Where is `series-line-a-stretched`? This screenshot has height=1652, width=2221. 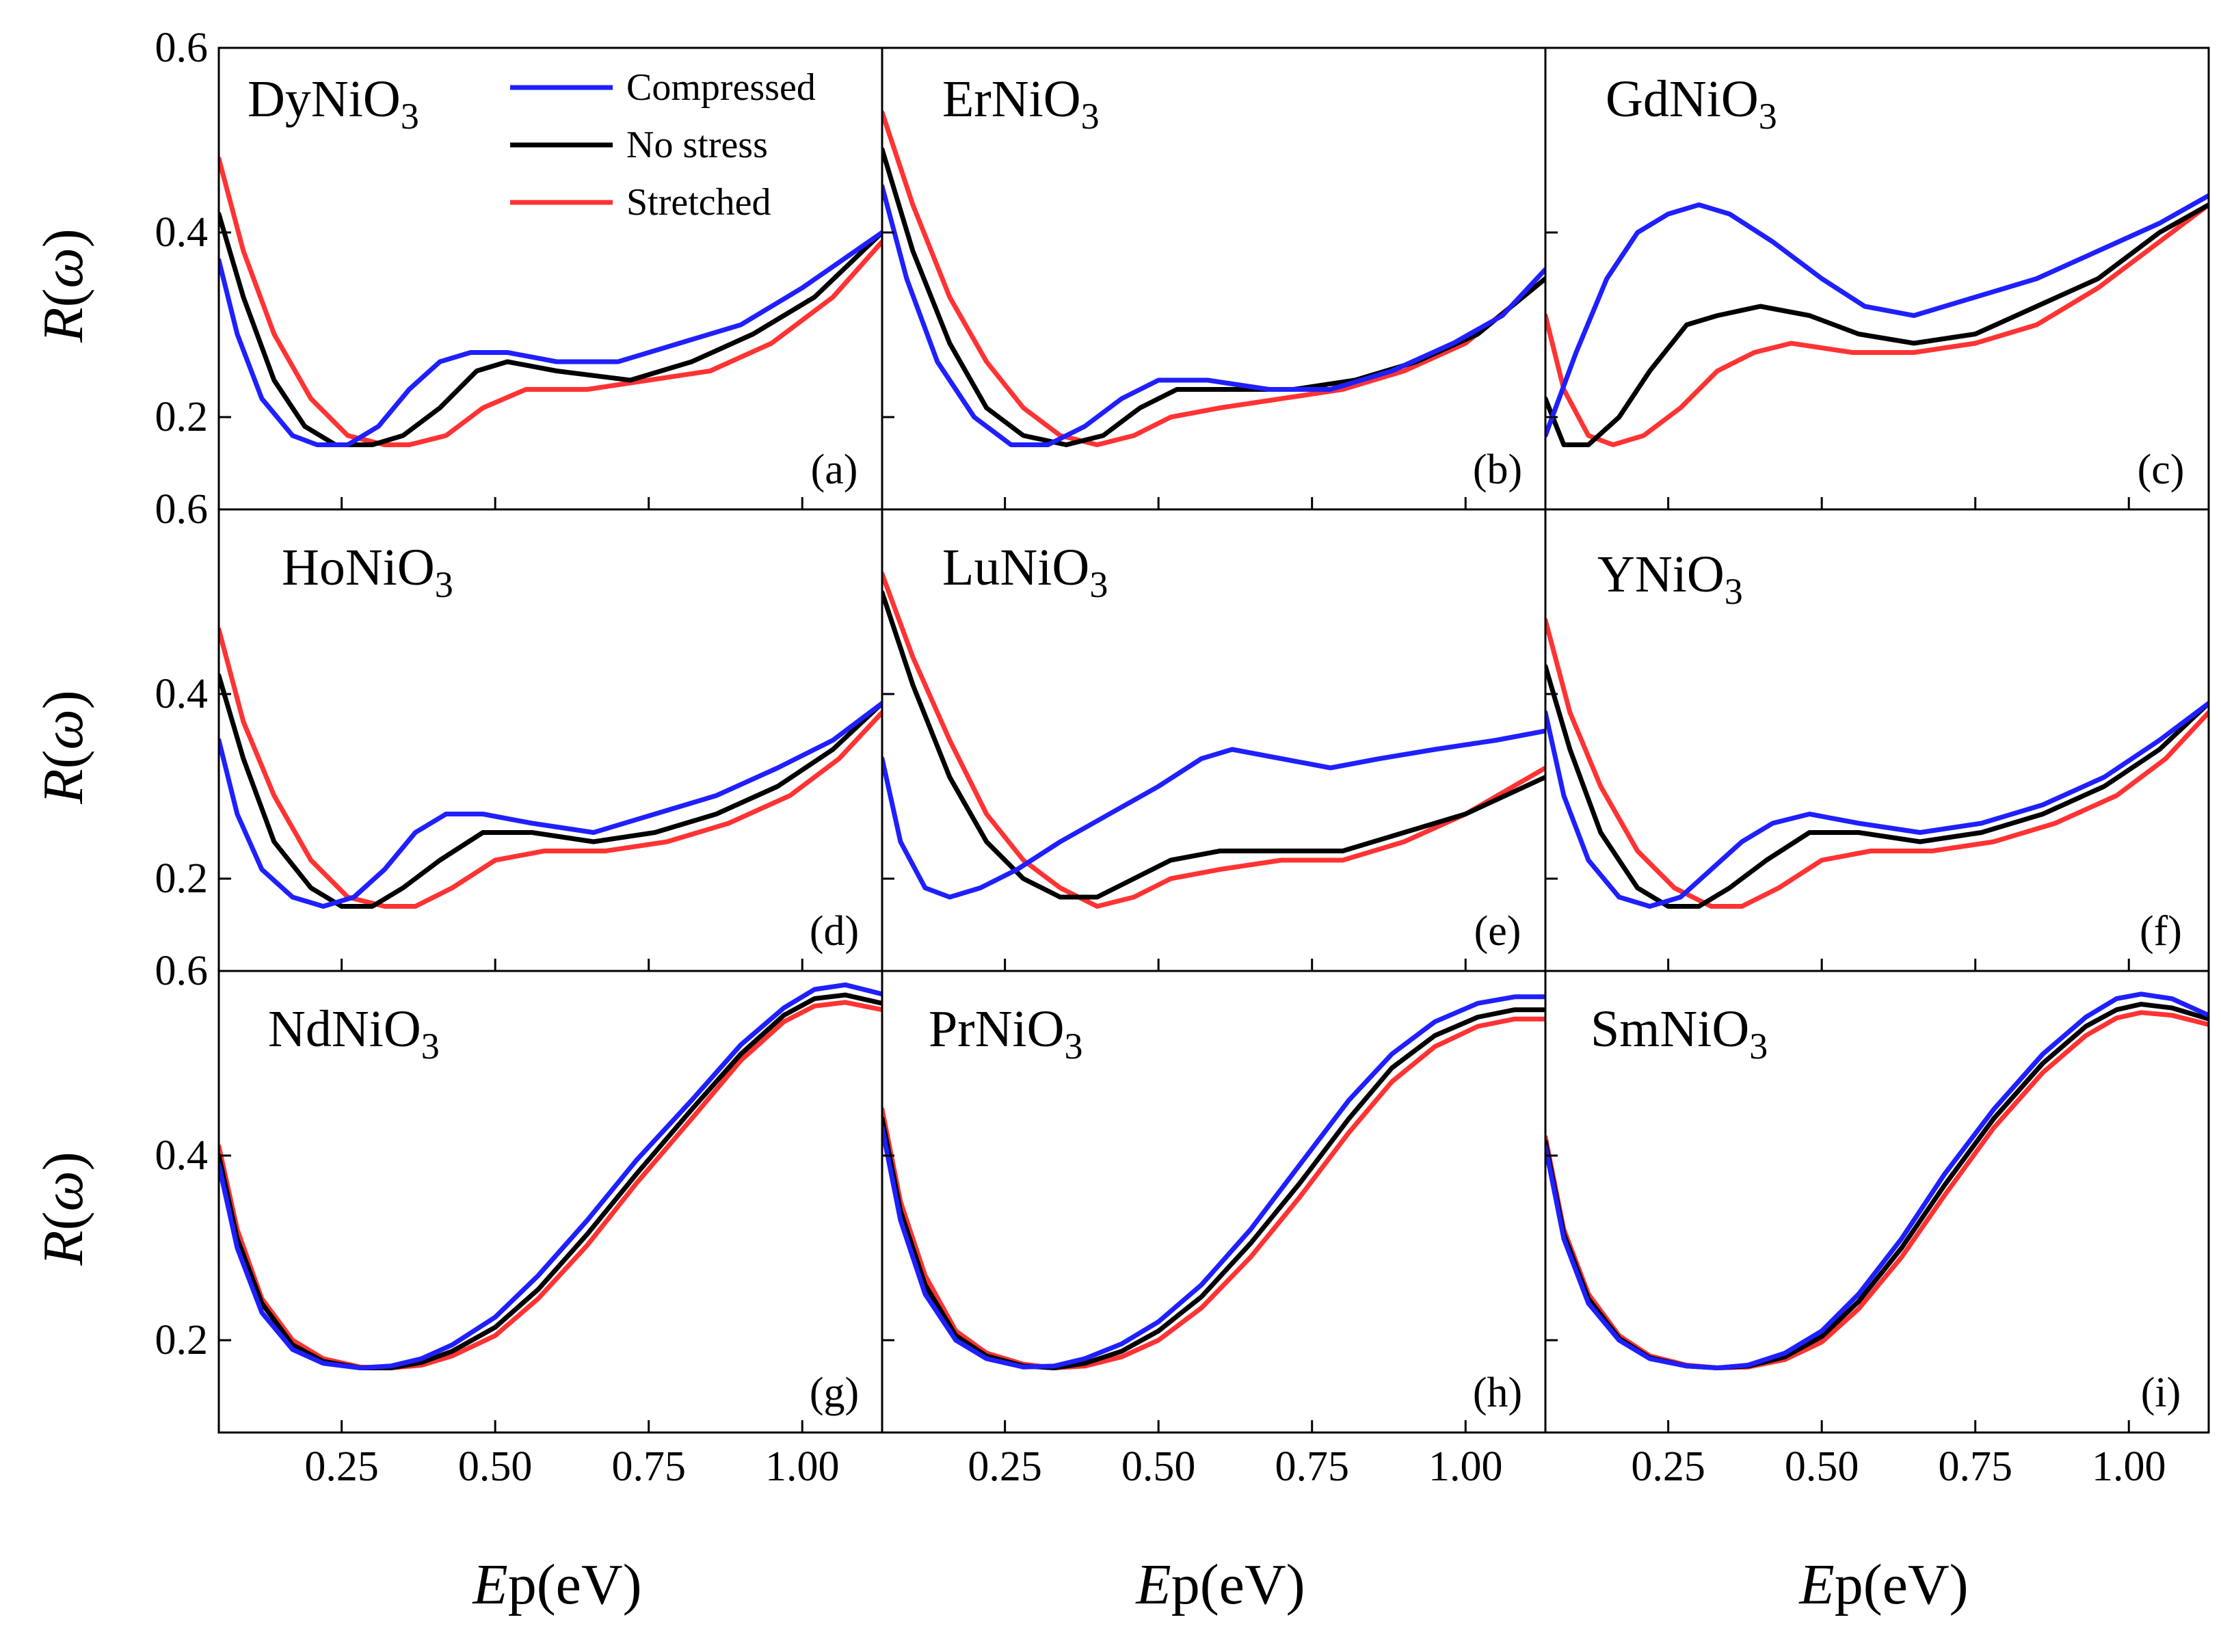 series-line-a-stretched is located at coordinates (550, 301).